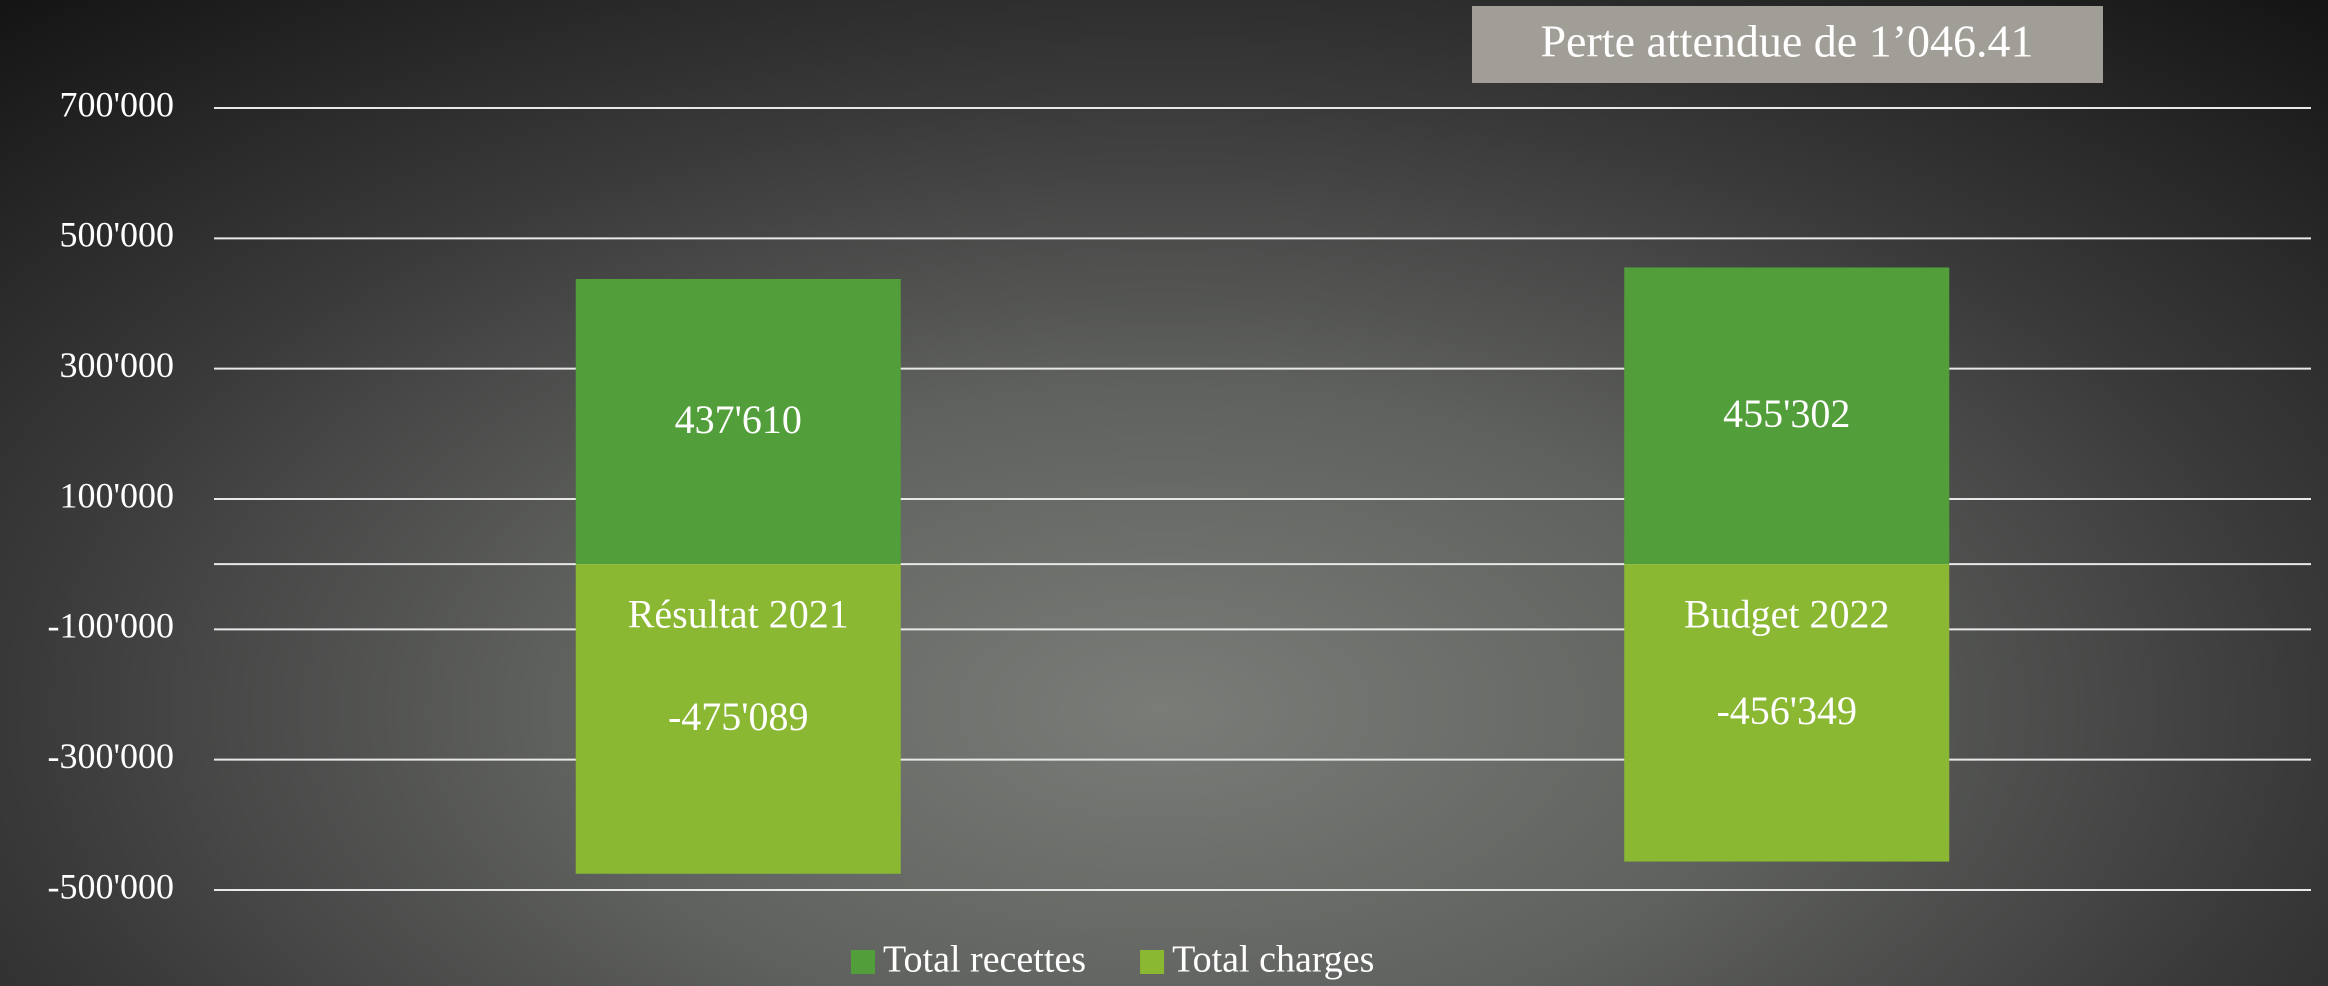  Describe the element at coordinates (738, 716) in the screenshot. I see `value-label: -475'089` at that location.